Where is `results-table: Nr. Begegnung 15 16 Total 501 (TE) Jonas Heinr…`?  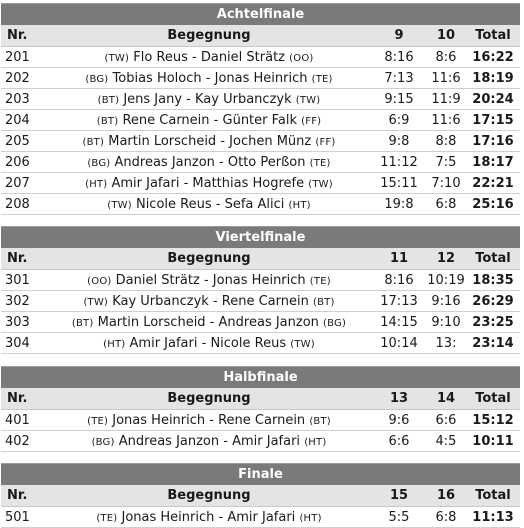
results-table: Nr. Begegnung 15 16 Total 501 (TE) Jonas Heinr… is located at coordinates (260, 506).